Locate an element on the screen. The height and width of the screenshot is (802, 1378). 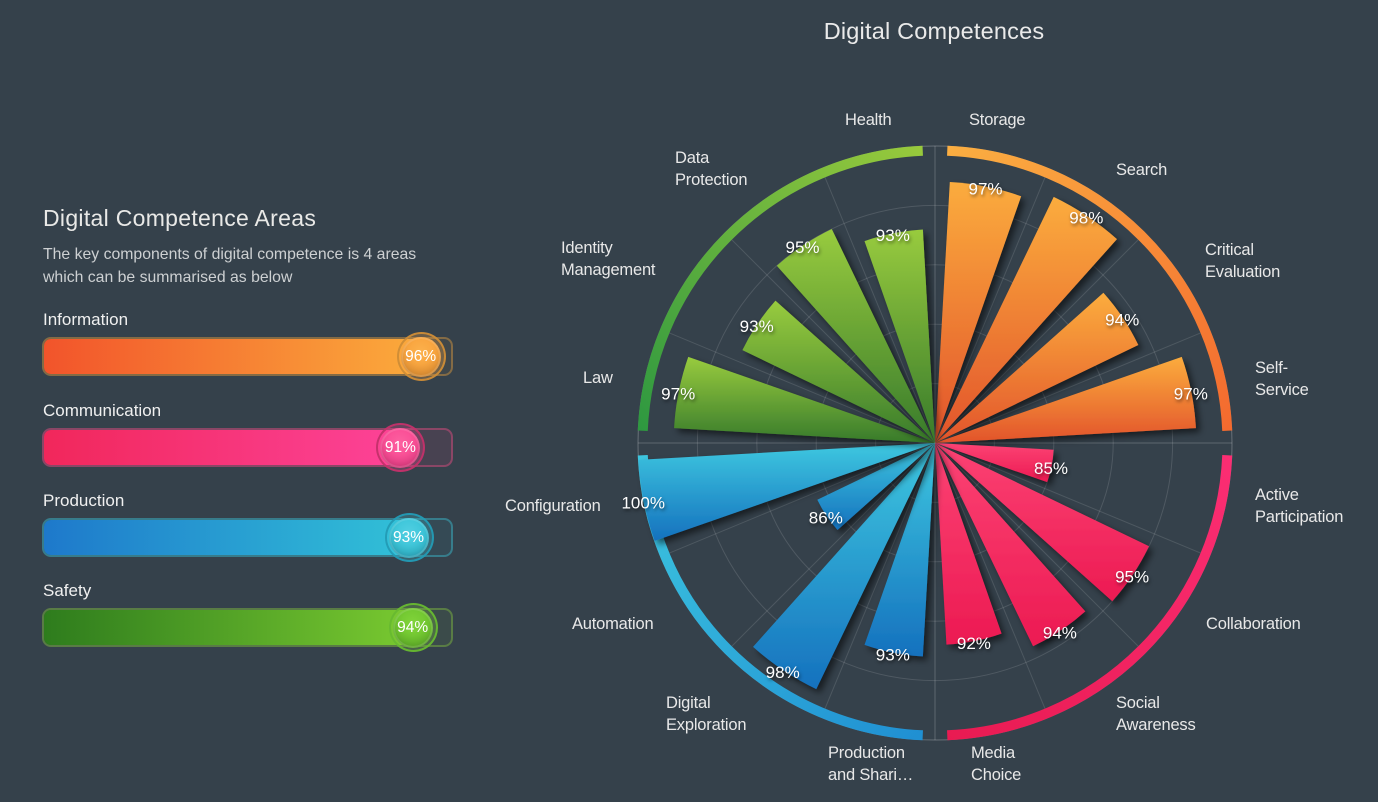
svg-text: 85% is located at coordinates (1051, 468).